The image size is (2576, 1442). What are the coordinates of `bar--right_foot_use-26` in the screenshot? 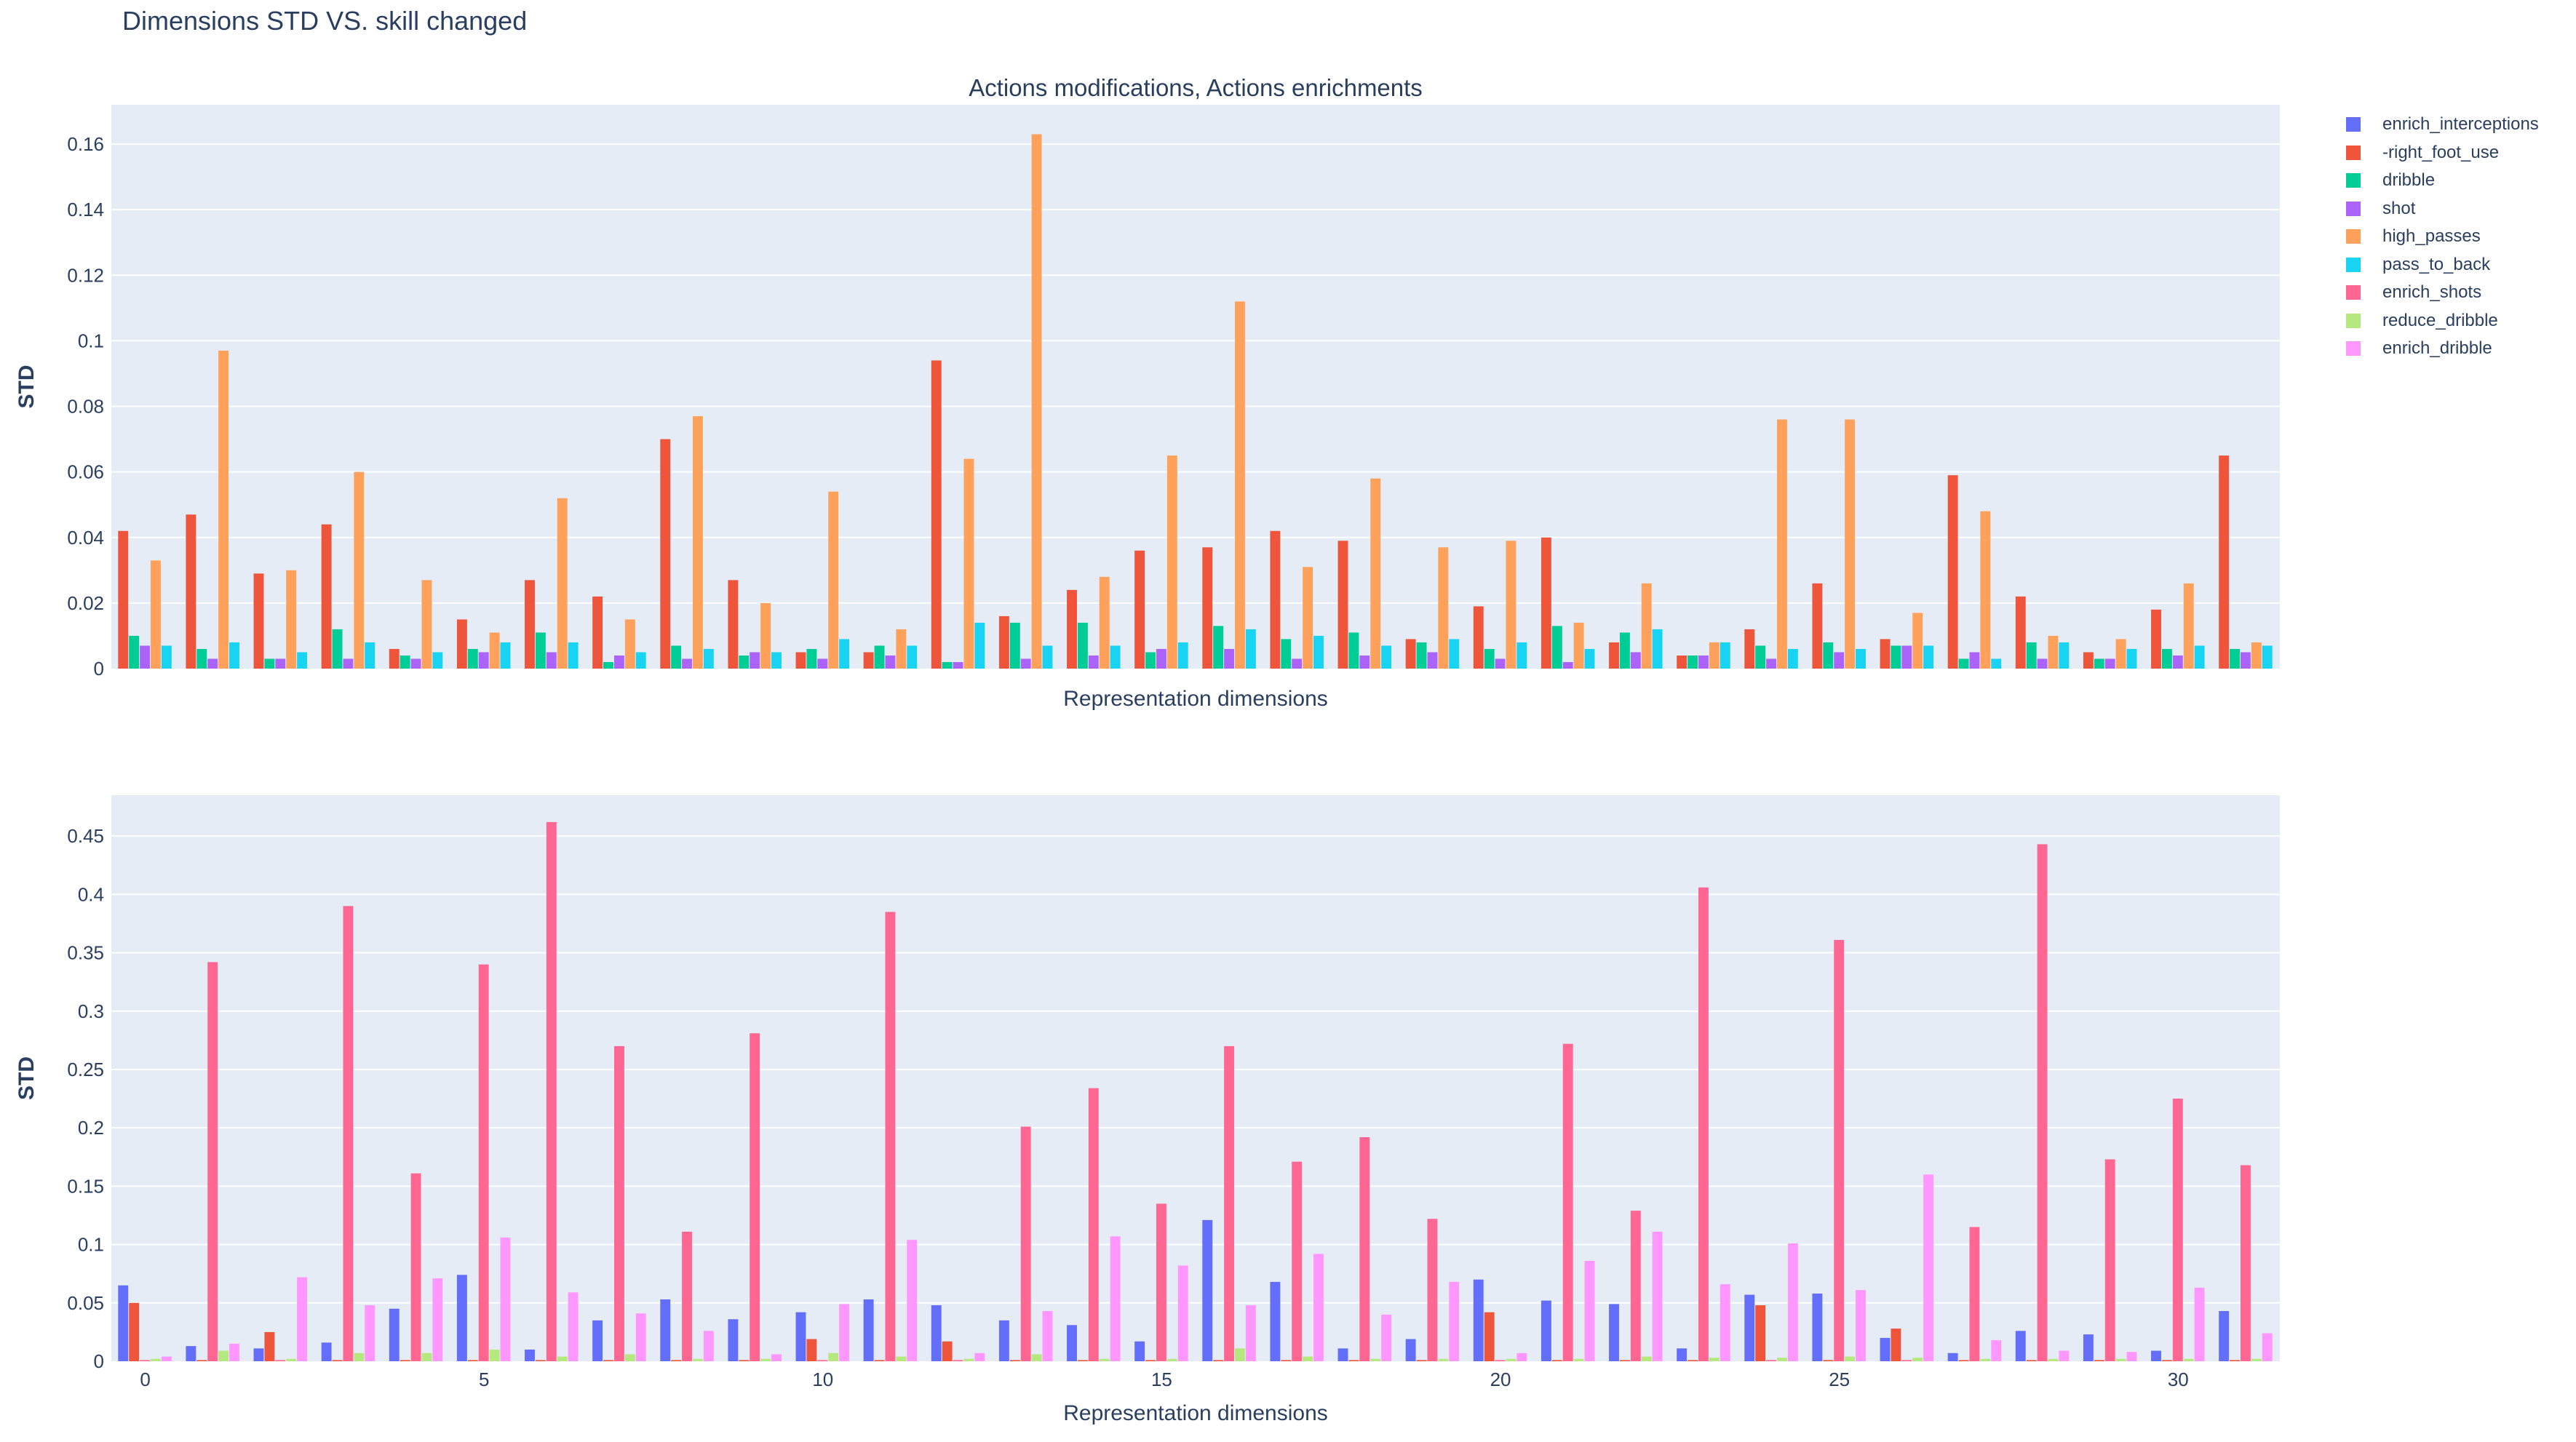 It's located at (1896, 1345).